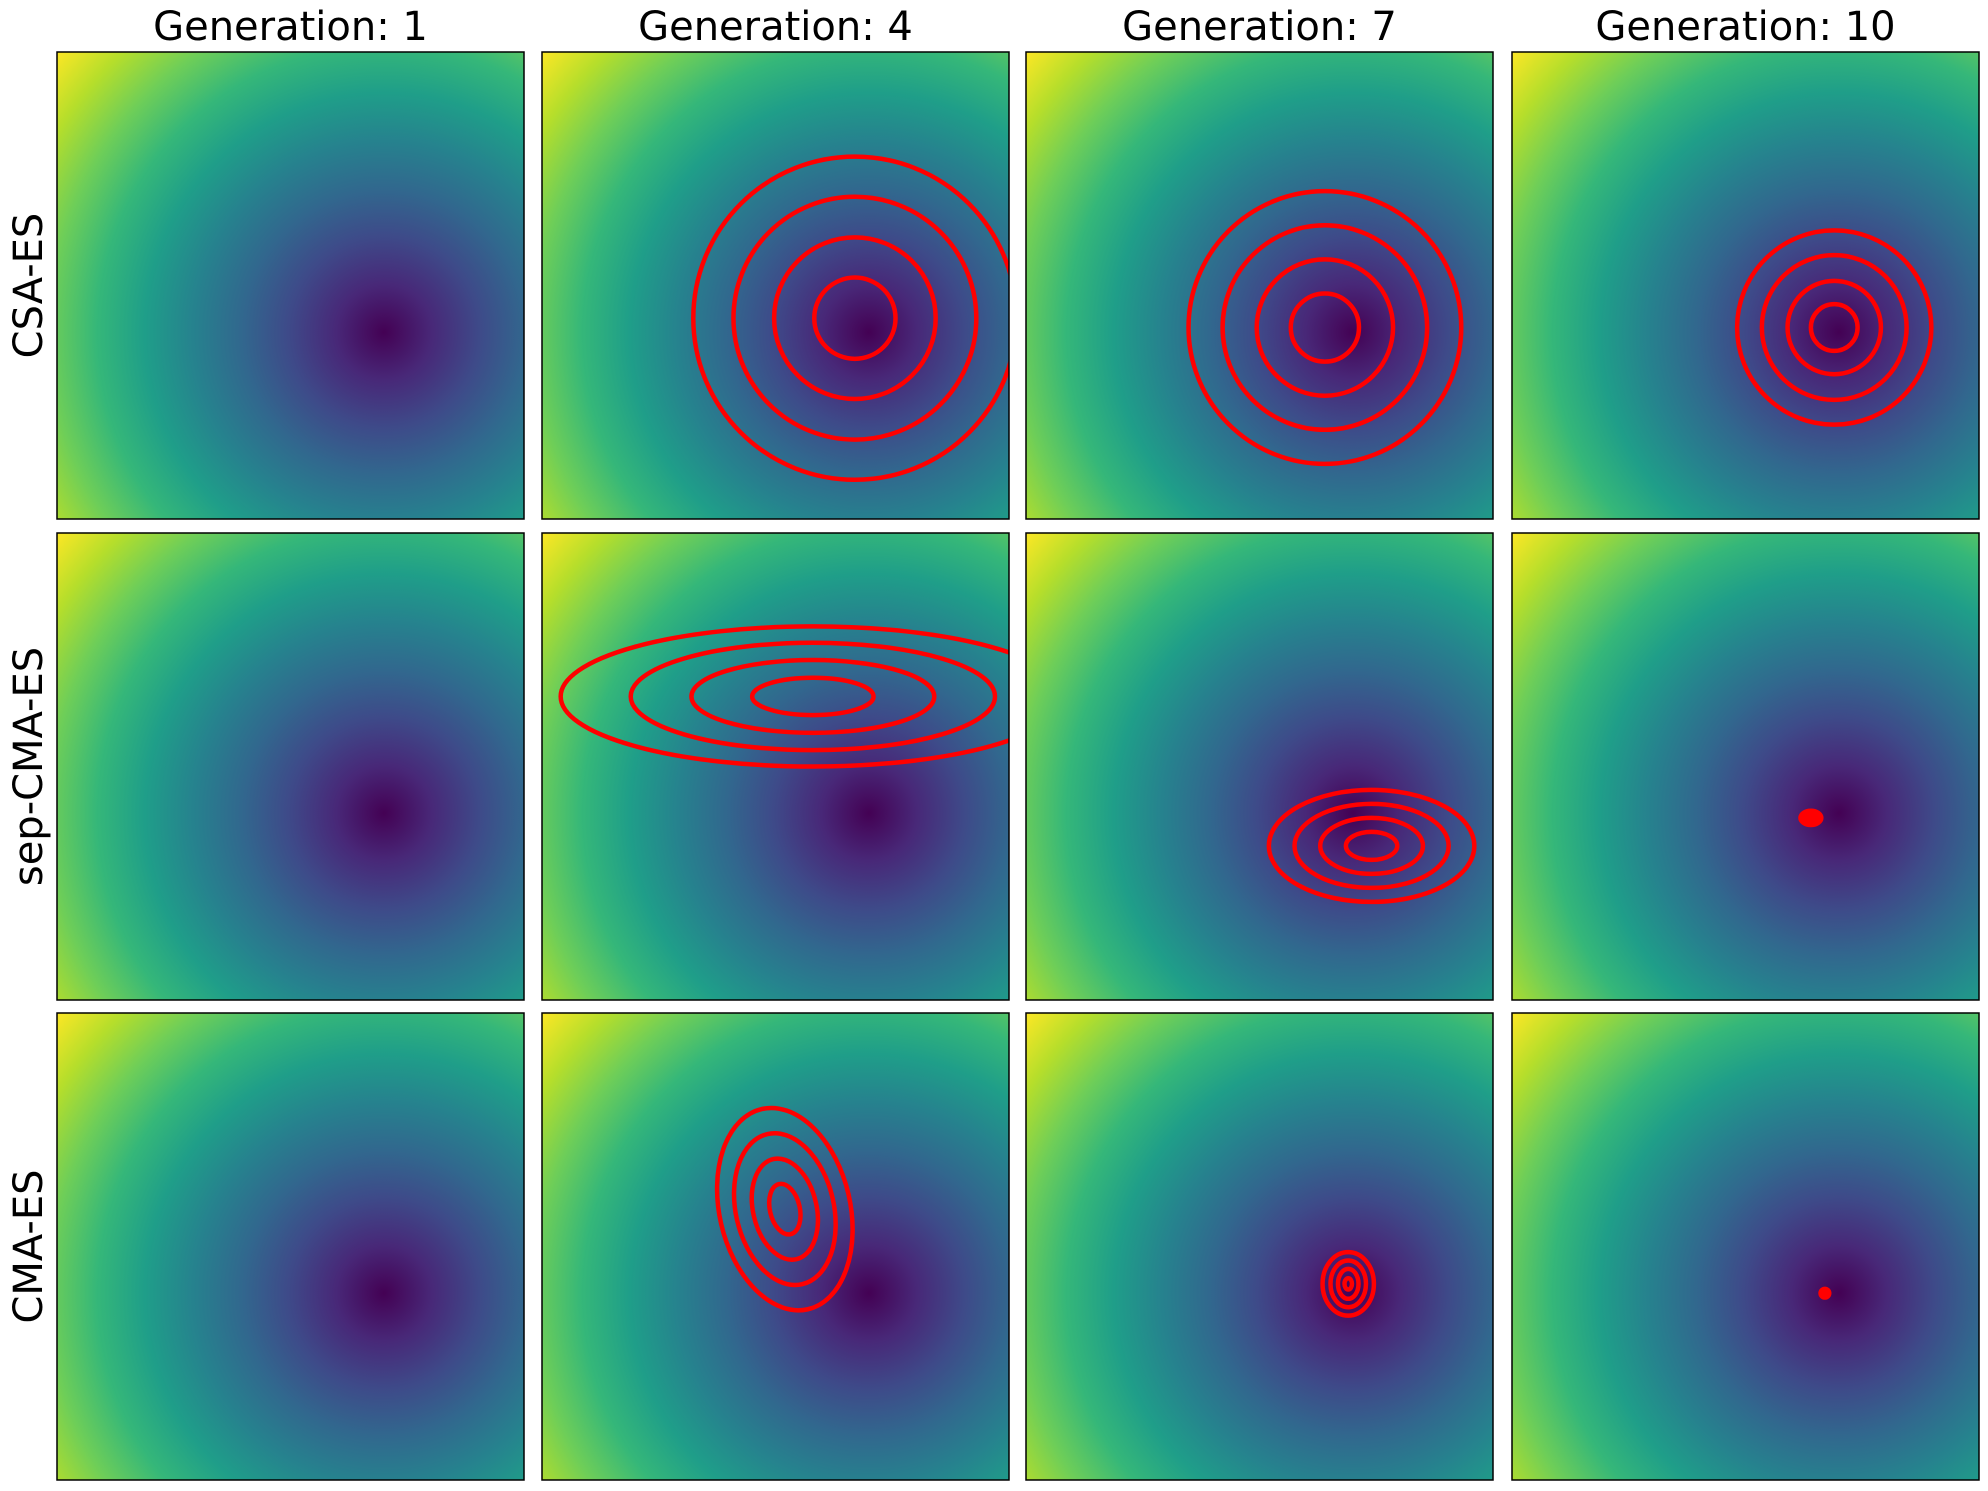  Describe the element at coordinates (290, 27) in the screenshot. I see `column-title: Generation: 1` at that location.